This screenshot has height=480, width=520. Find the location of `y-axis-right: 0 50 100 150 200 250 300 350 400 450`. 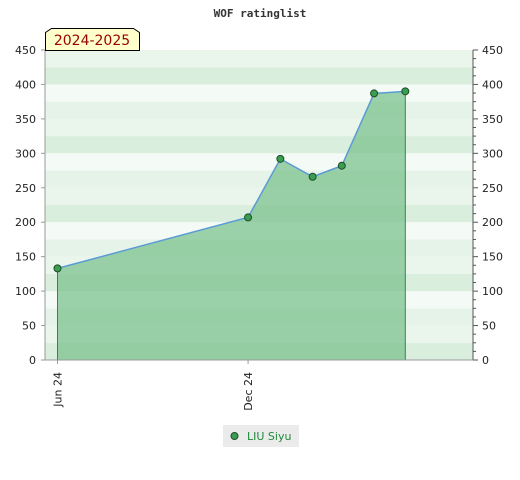

y-axis-right: 0 50 100 150 200 250 300 350 400 450 is located at coordinates (487, 205).